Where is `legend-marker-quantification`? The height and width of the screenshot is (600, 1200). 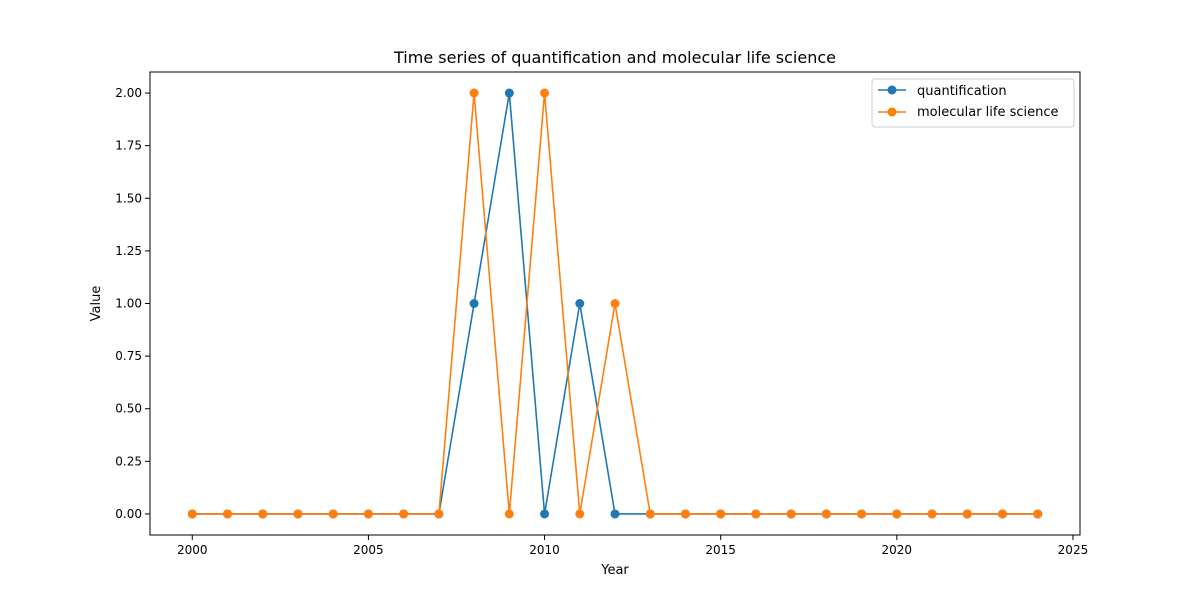
legend-marker-quantification is located at coordinates (892, 90).